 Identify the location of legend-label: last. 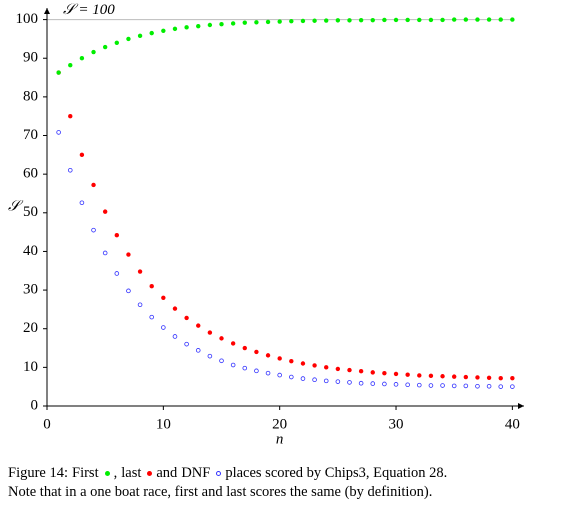
(131, 473).